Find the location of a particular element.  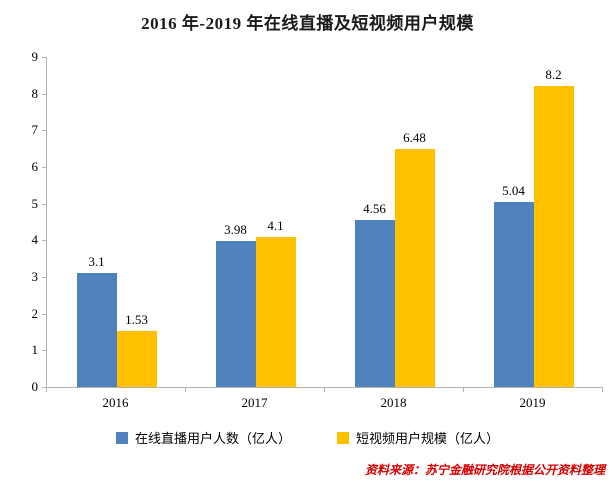

y-axis-tick-label: 5 is located at coordinates (35, 203).